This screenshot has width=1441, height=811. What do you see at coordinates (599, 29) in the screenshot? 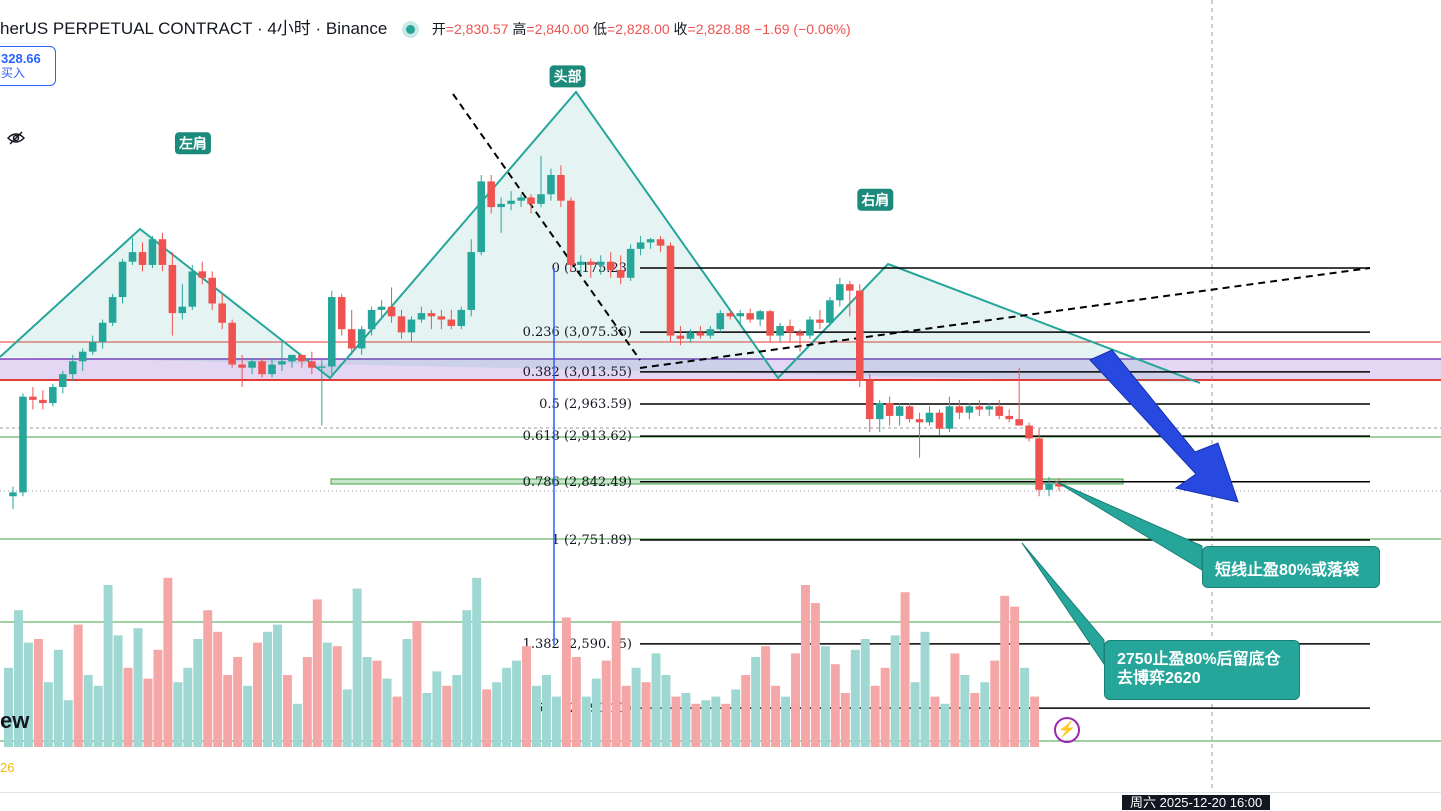
I see `low-label: 低` at bounding box center [599, 29].